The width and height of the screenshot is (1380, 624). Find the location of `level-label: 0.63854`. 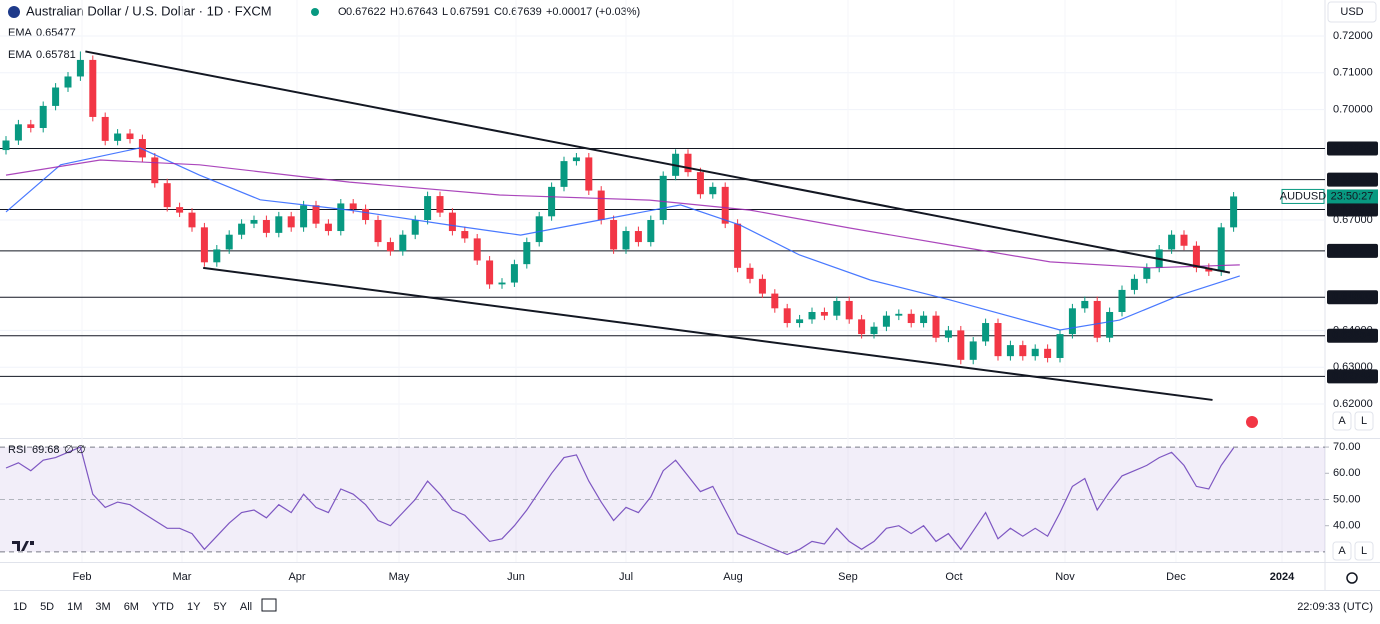

level-label: 0.63854 is located at coordinates (1352, 336).